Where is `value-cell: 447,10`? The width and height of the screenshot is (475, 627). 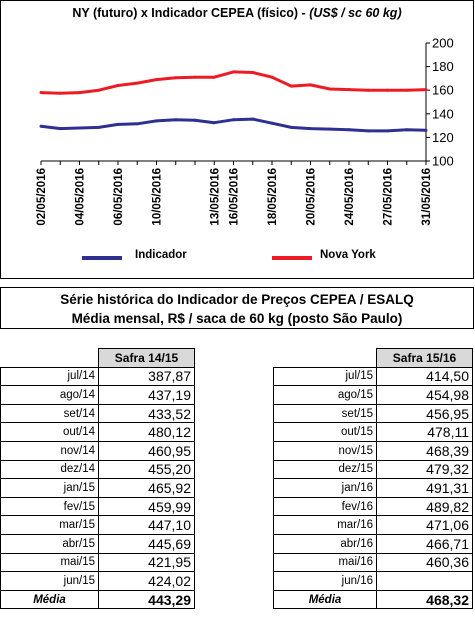
value-cell: 447,10 is located at coordinates (146, 525).